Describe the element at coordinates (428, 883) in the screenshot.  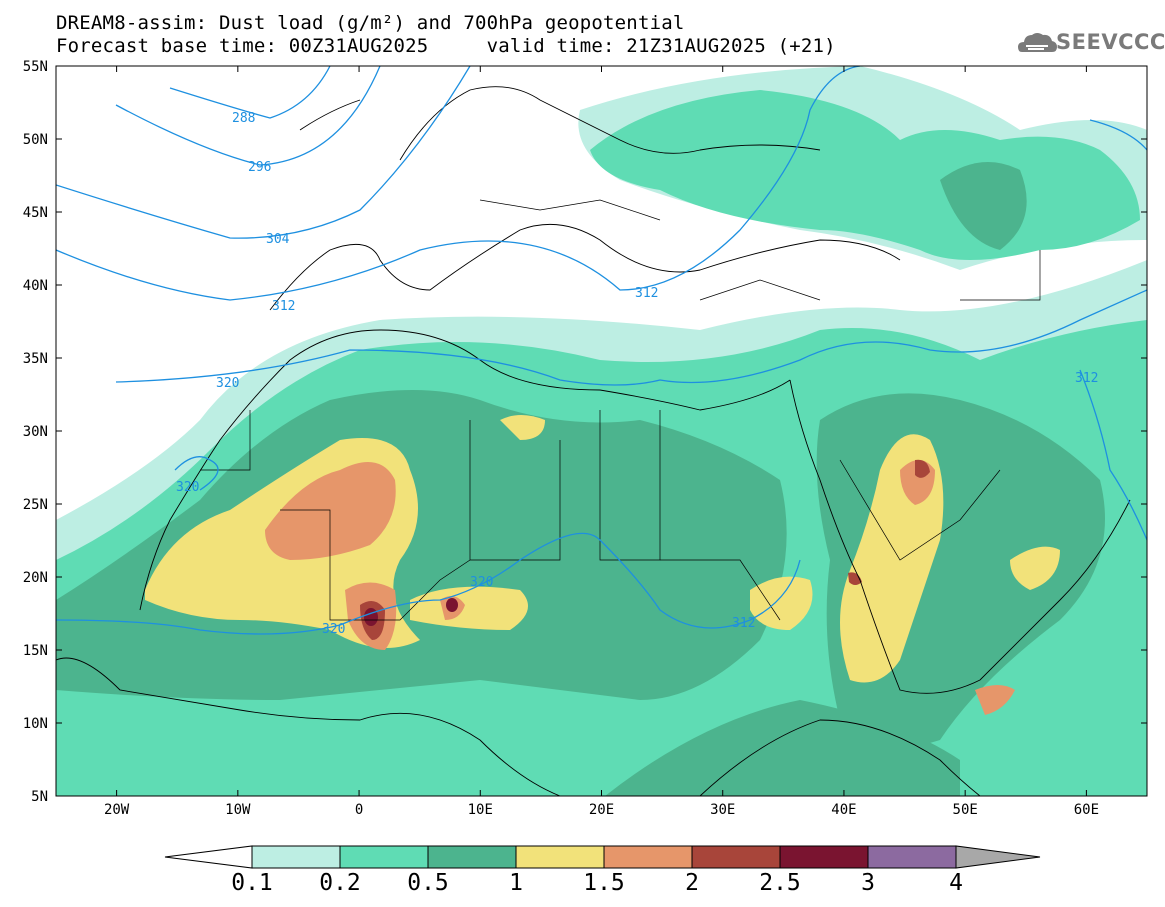
I see `colorbar-label: 0.5` at that location.